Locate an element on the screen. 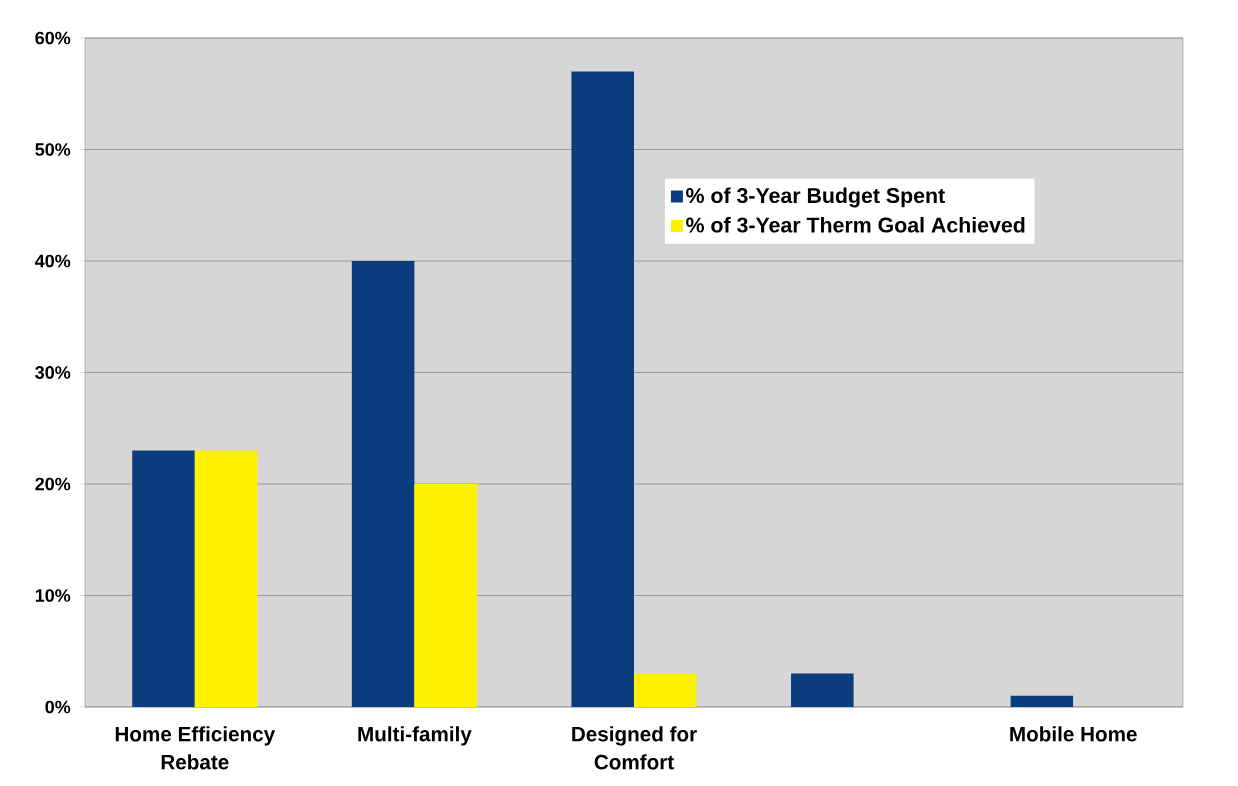 This screenshot has height=786, width=1238. y-tick-label: 30% is located at coordinates (53, 372).